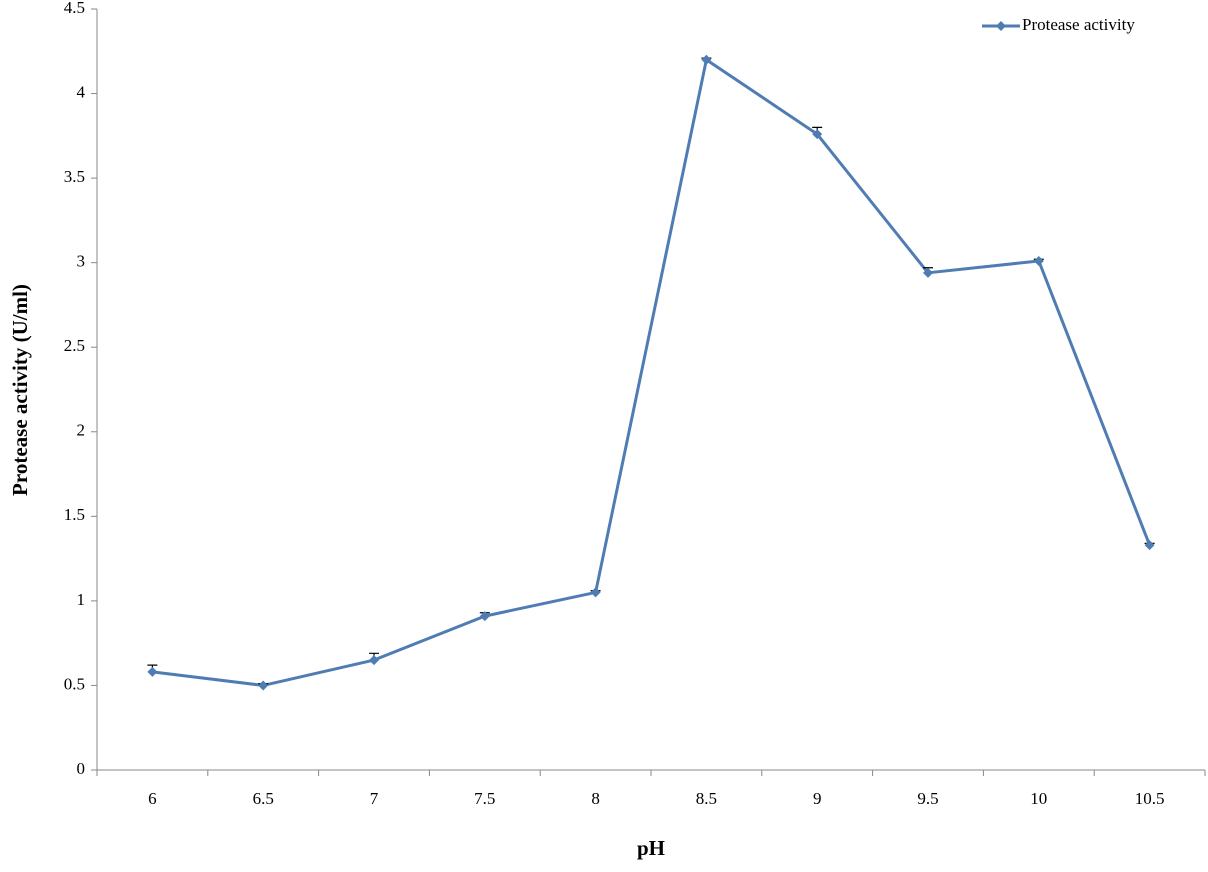 The width and height of the screenshot is (1208, 872). What do you see at coordinates (706, 798) in the screenshot?
I see `x-tick-label: 8.5` at bounding box center [706, 798].